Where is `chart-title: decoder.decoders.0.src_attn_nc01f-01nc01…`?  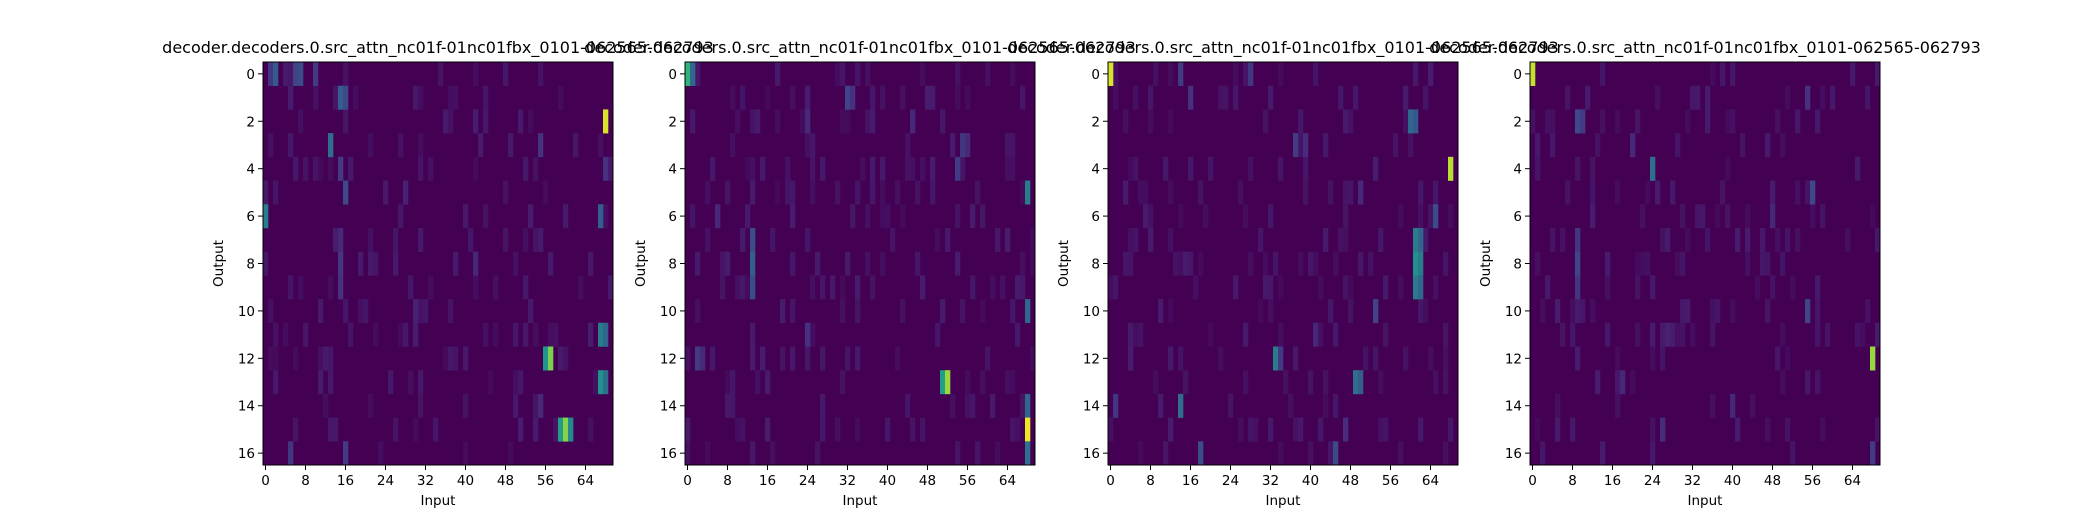
chart-title: decoder.decoders.0.src_attn_nc01f-01nc01… is located at coordinates (438, 48).